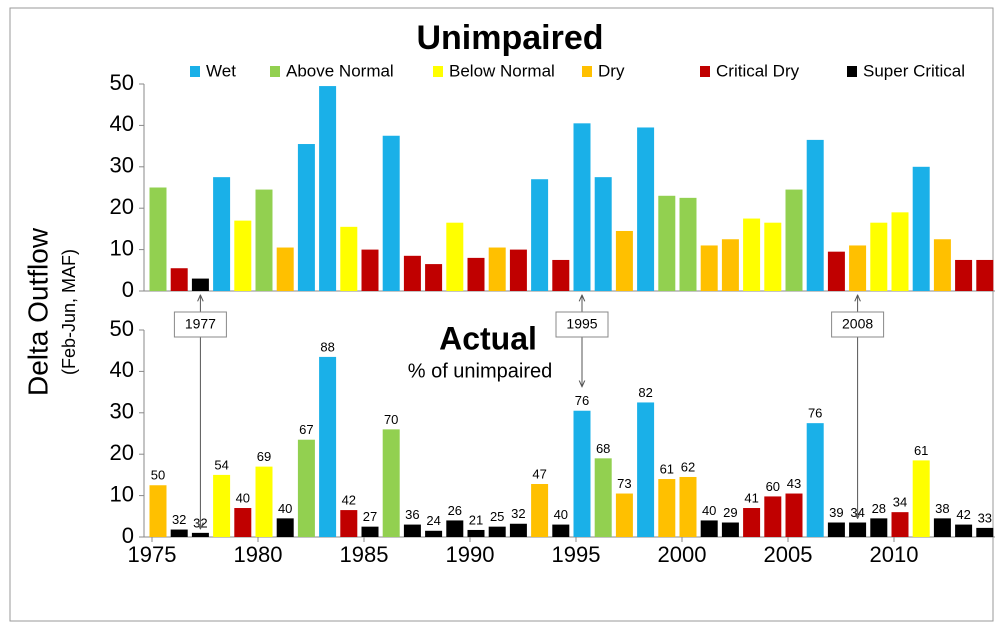  I want to click on percent-label: 82, so click(645, 392).